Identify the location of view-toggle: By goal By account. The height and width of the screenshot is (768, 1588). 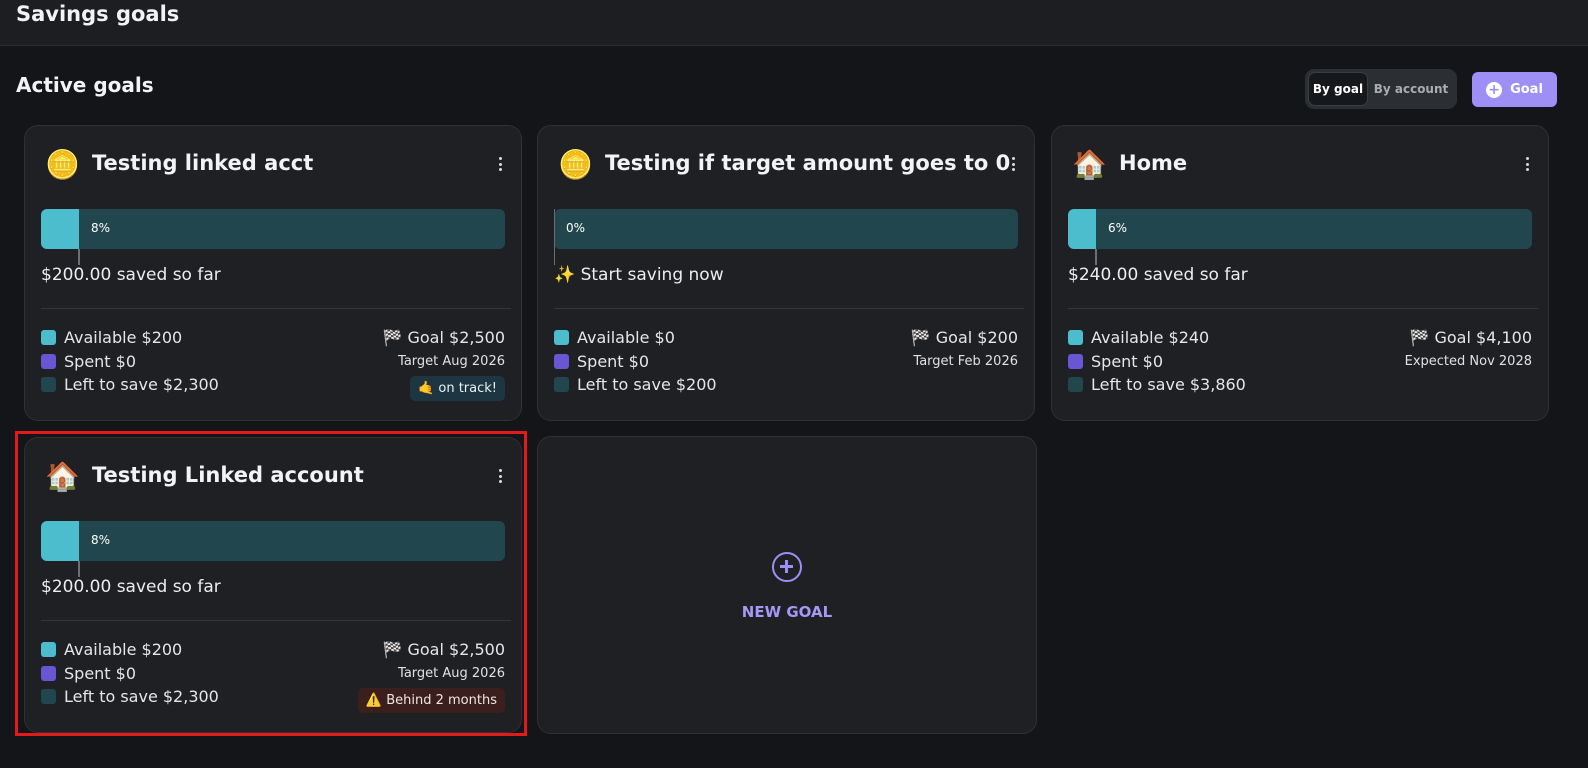
(1381, 89).